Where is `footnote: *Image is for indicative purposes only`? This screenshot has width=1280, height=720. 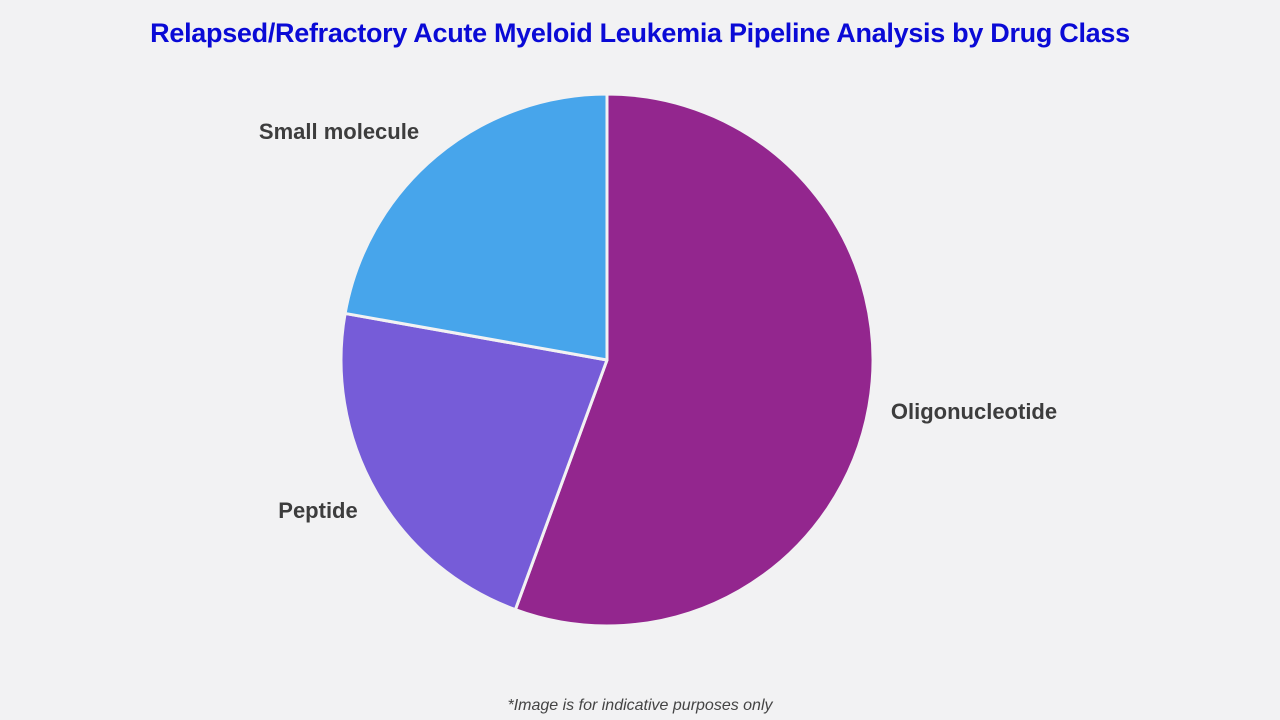 footnote: *Image is for indicative purposes only is located at coordinates (640, 705).